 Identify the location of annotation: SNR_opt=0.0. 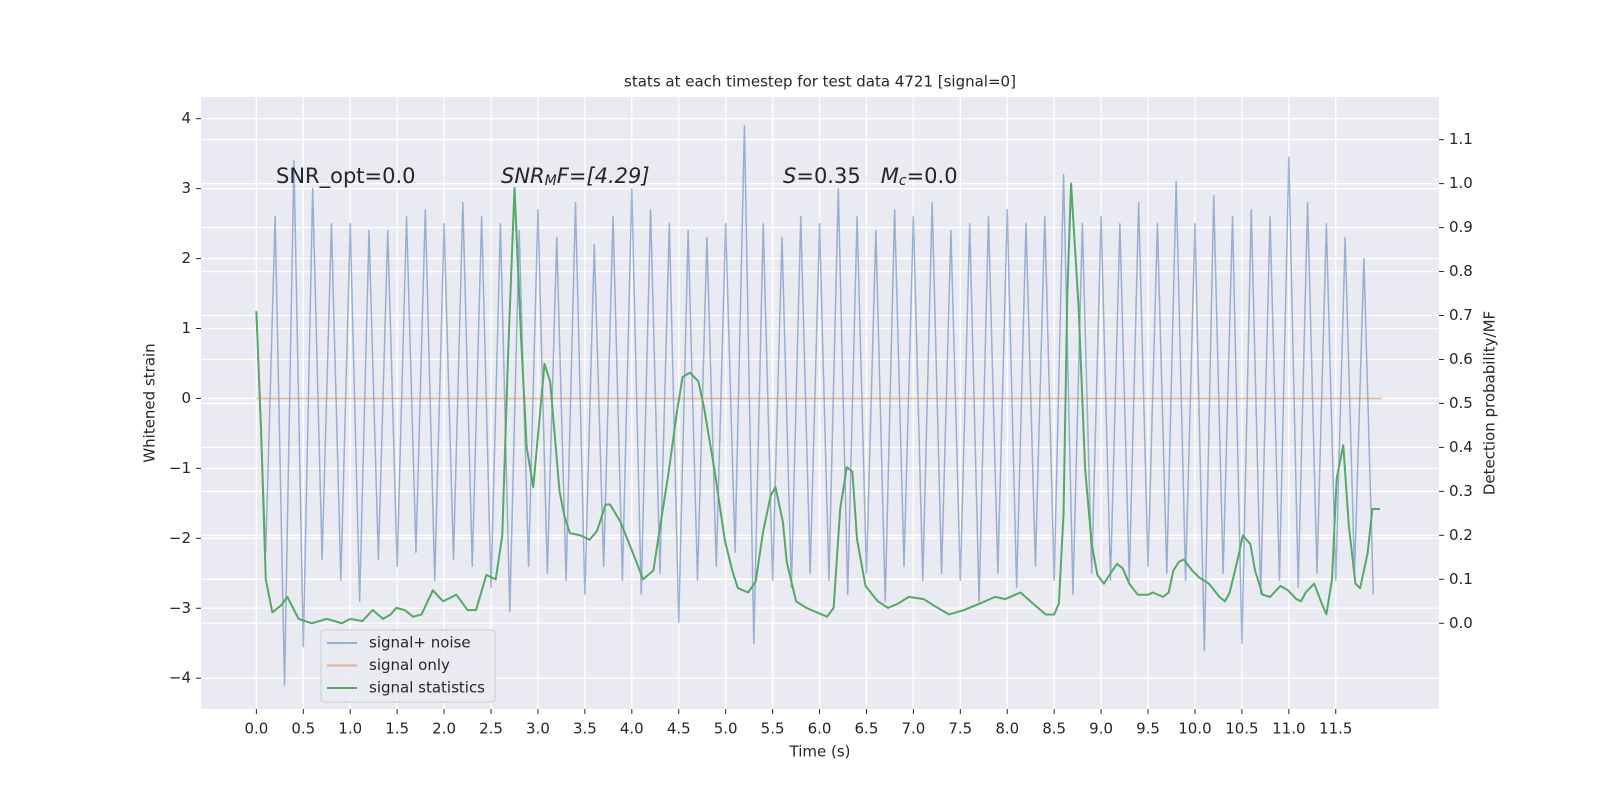
(346, 176).